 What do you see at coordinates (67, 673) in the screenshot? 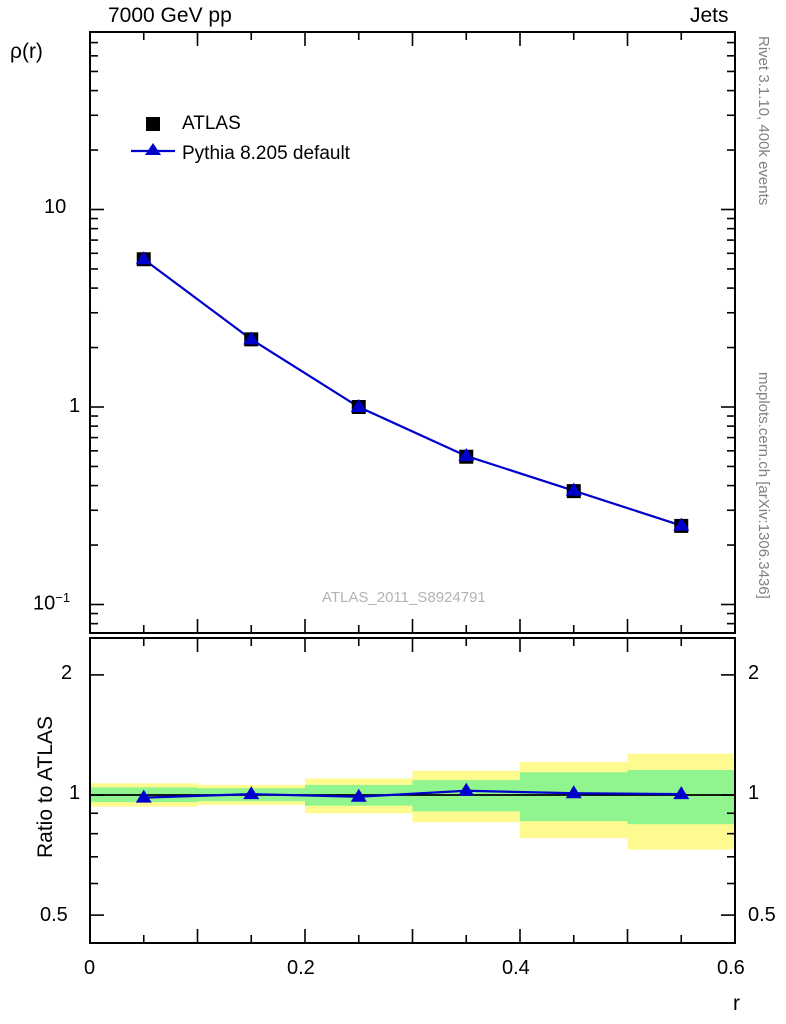
I see `ratio-ytick-label-2-left: 2` at bounding box center [67, 673].